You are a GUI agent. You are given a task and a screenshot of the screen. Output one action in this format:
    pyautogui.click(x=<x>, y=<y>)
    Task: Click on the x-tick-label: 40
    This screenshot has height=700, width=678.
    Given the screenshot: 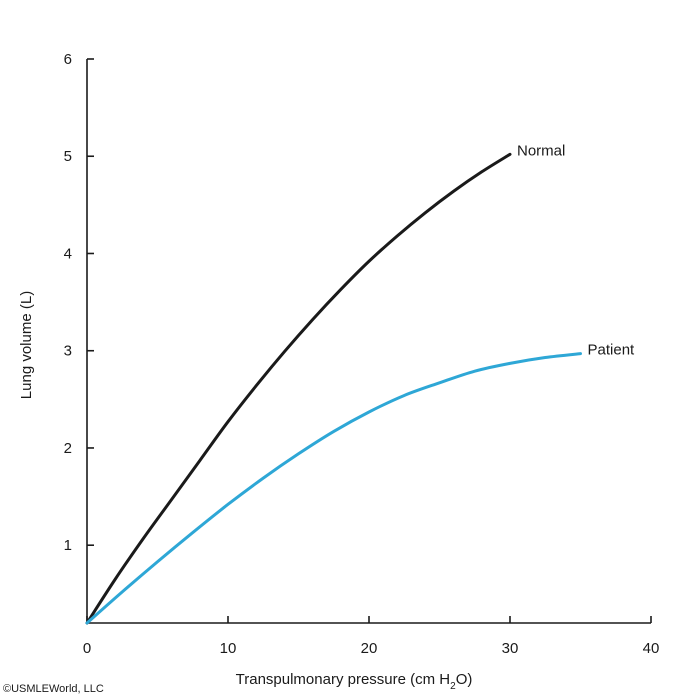 What is the action you would take?
    pyautogui.click(x=651, y=648)
    